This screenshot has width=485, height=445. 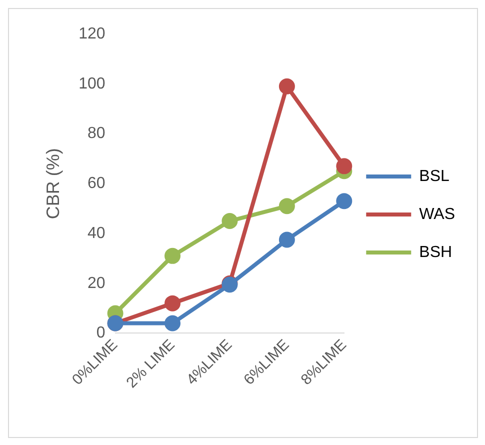 What do you see at coordinates (97, 283) in the screenshot?
I see `y-tick-label: 20` at bounding box center [97, 283].